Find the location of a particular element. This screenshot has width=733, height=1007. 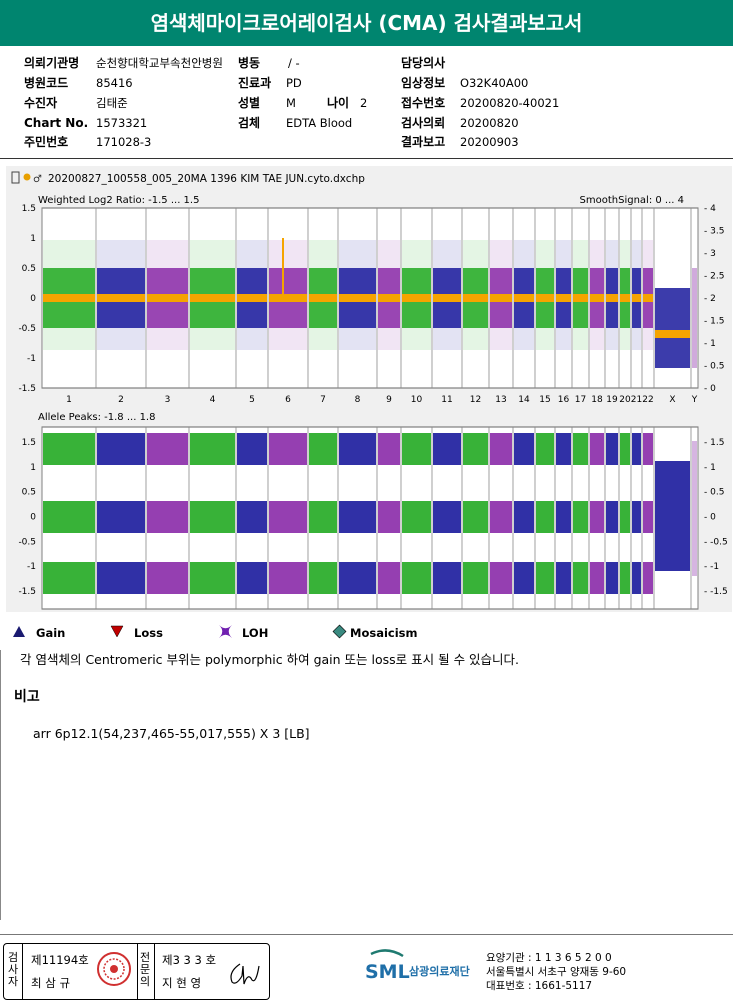

report-label: 결과보고 is located at coordinates (423, 142).